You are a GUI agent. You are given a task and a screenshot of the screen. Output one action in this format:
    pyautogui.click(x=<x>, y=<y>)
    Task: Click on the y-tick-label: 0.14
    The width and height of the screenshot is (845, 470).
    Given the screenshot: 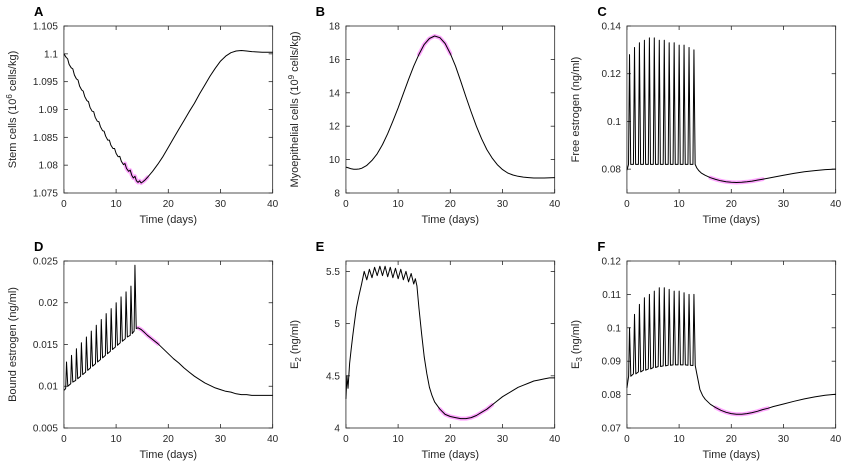 What is the action you would take?
    pyautogui.click(x=612, y=26)
    